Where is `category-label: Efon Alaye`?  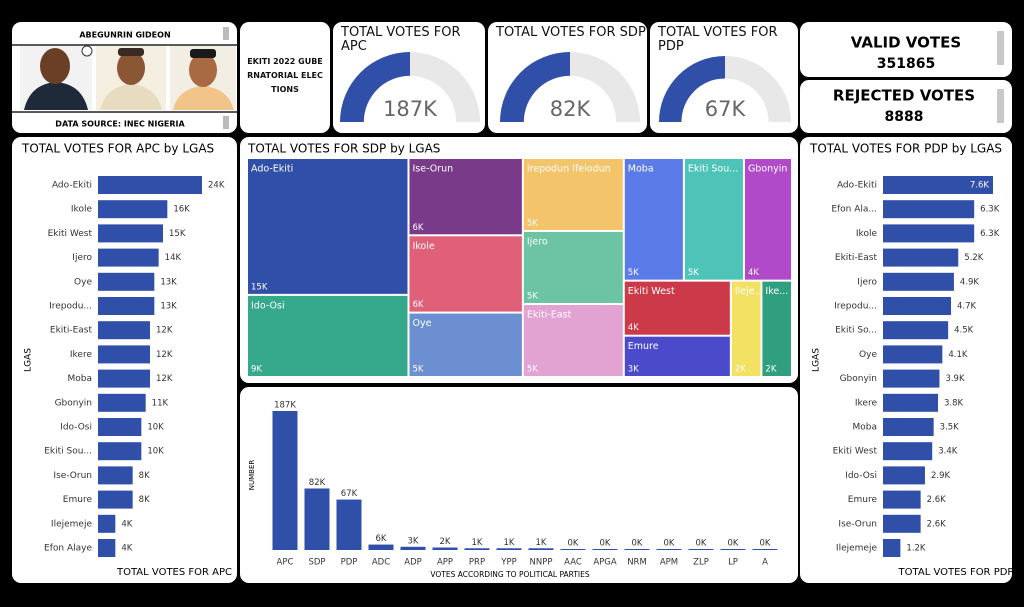
category-label: Efon Alaye is located at coordinates (68, 549).